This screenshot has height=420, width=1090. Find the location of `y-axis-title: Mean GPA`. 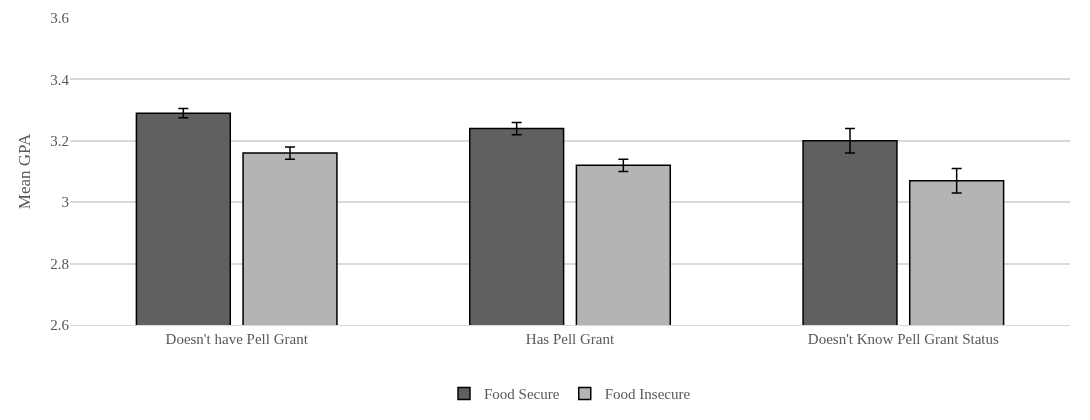

y-axis-title: Mean GPA is located at coordinates (24, 171).